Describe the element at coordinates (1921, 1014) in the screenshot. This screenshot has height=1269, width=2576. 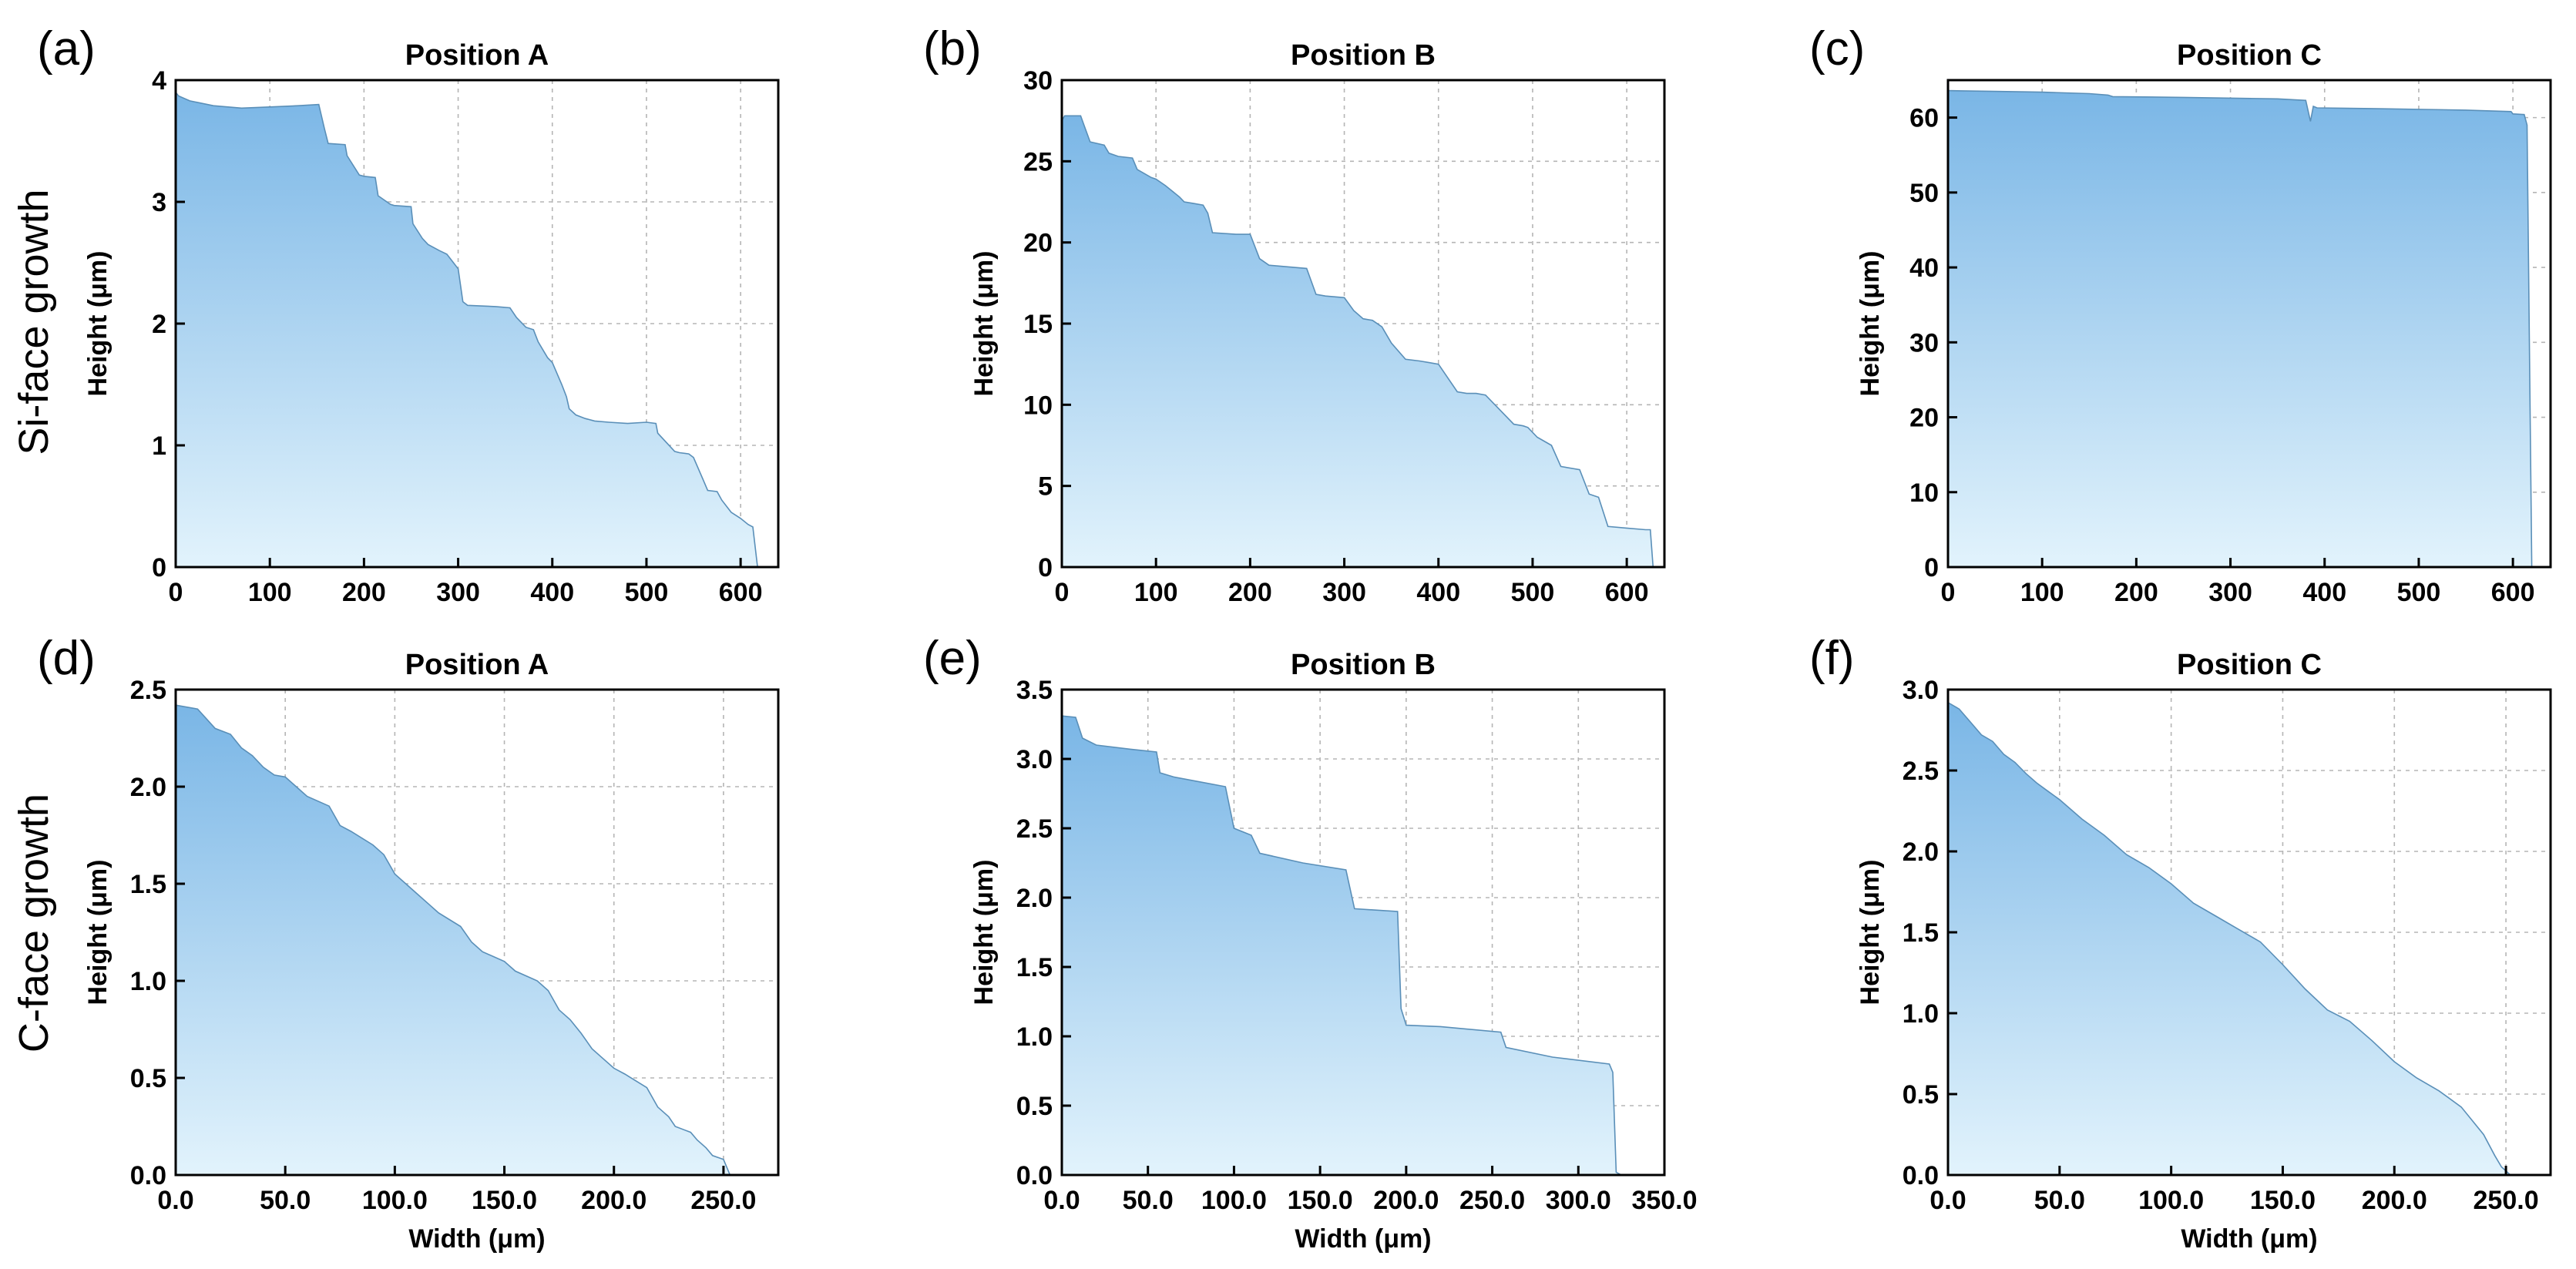
I see `y-tick-label: 1.0` at that location.